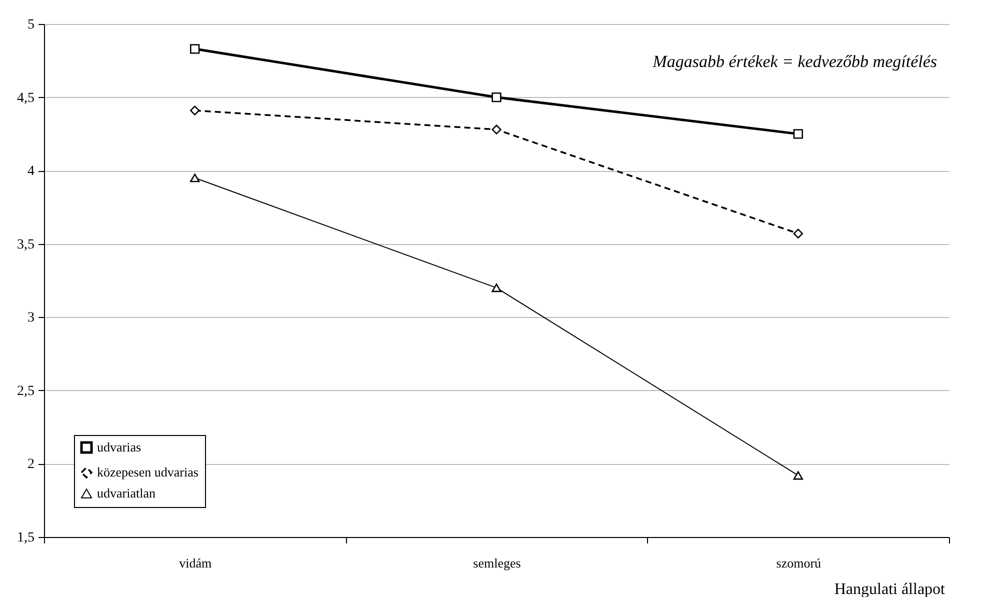  Describe the element at coordinates (25, 538) in the screenshot. I see `y-tick-label: 1,5` at that location.